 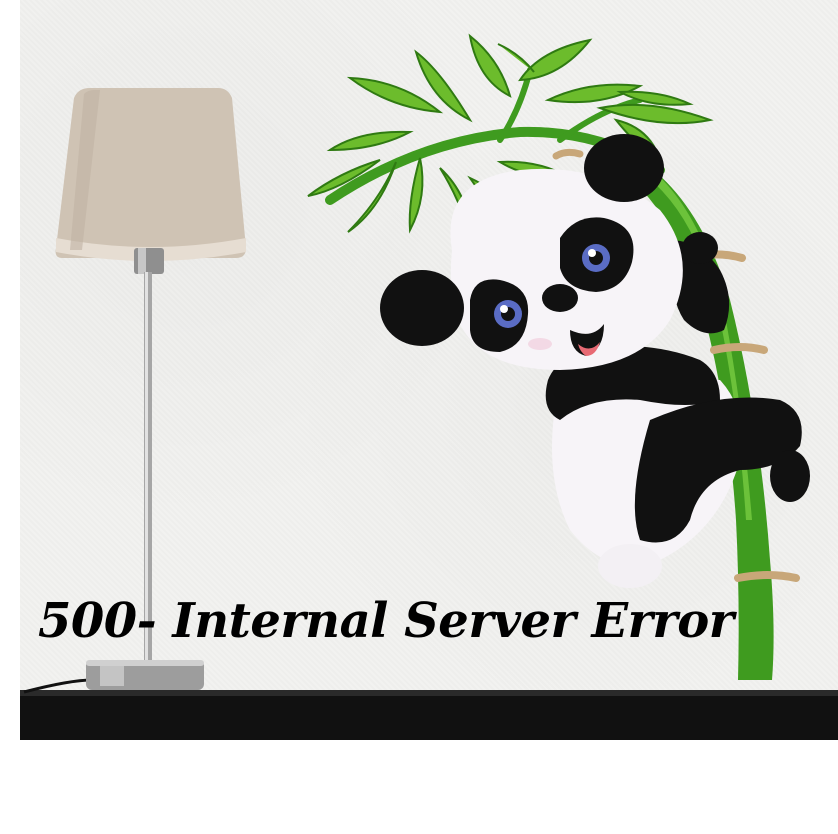 I want to click on error-title: 500- Internal Server Error, so click(x=386, y=621).